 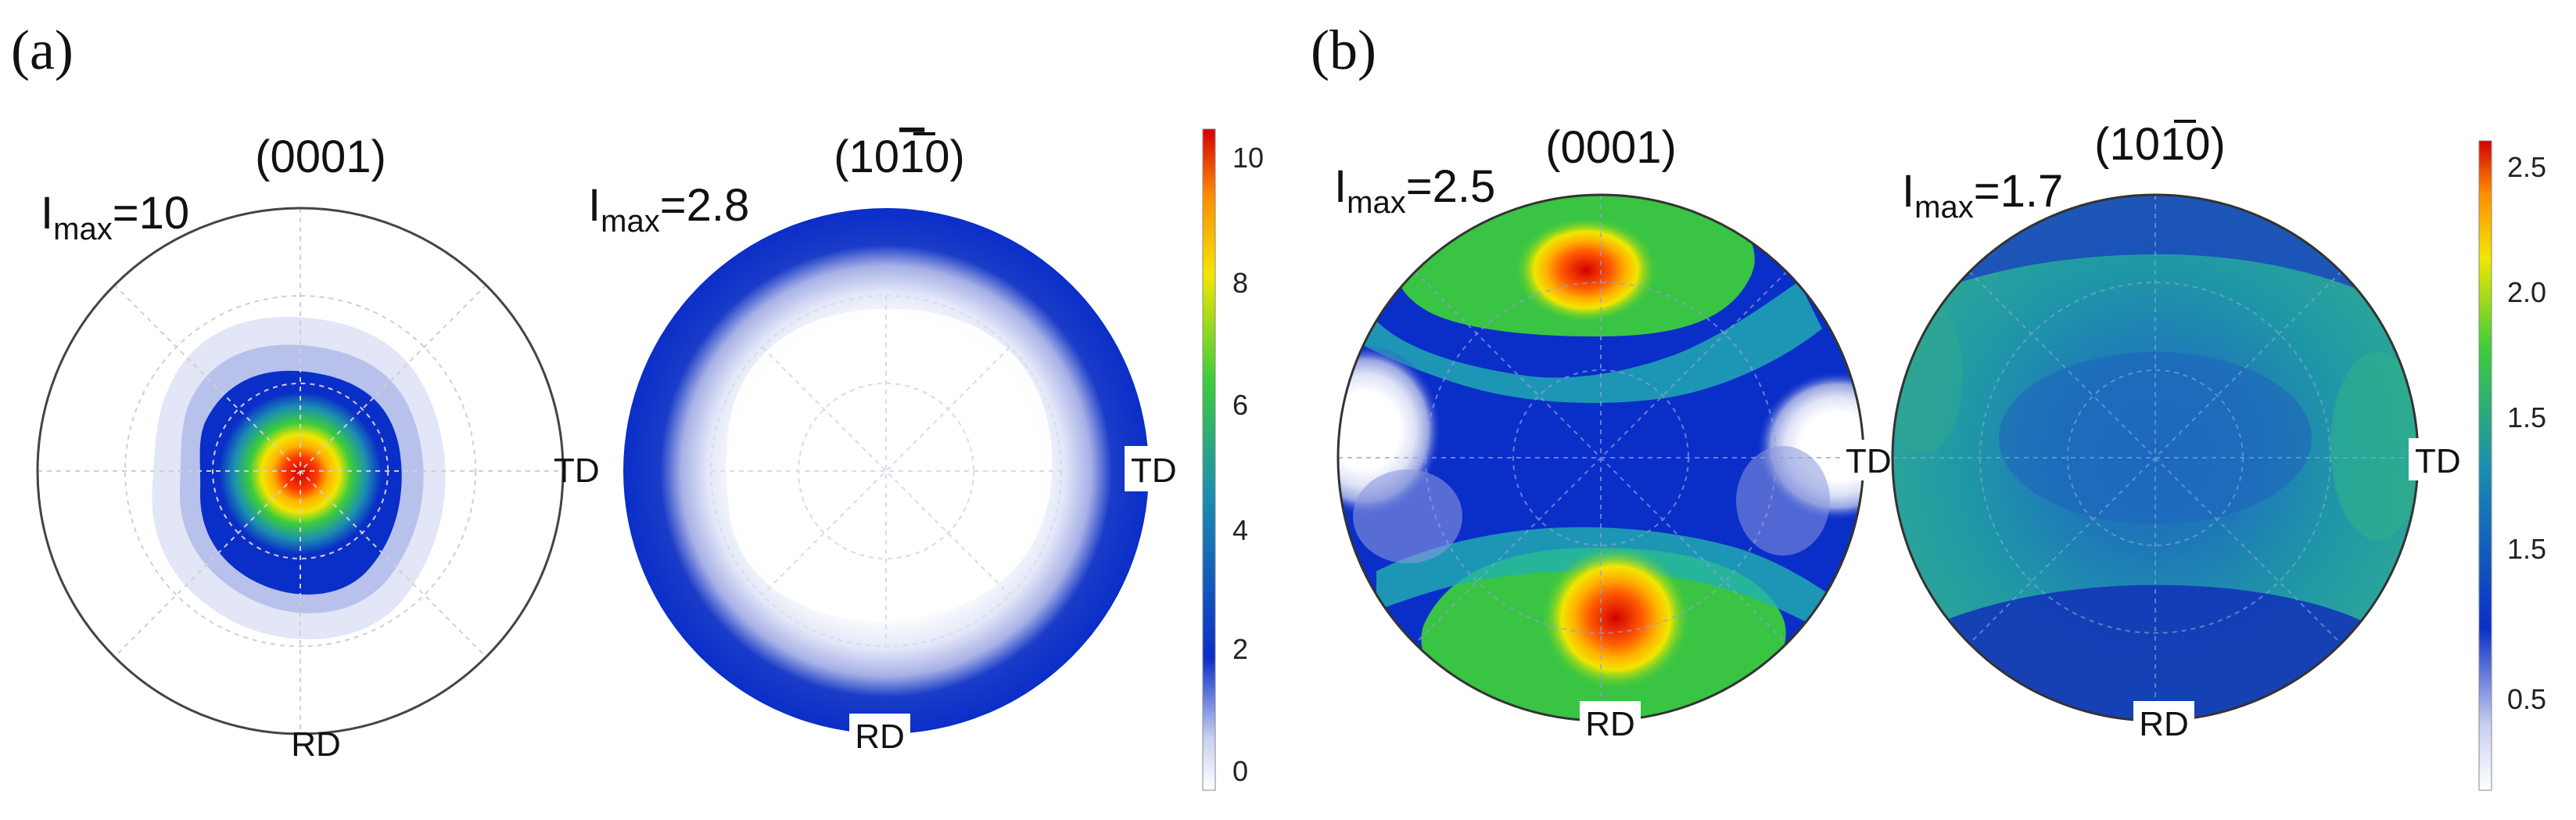 What do you see at coordinates (1414, 190) in the screenshot?
I see `imax-label: Imax=2.5` at bounding box center [1414, 190].